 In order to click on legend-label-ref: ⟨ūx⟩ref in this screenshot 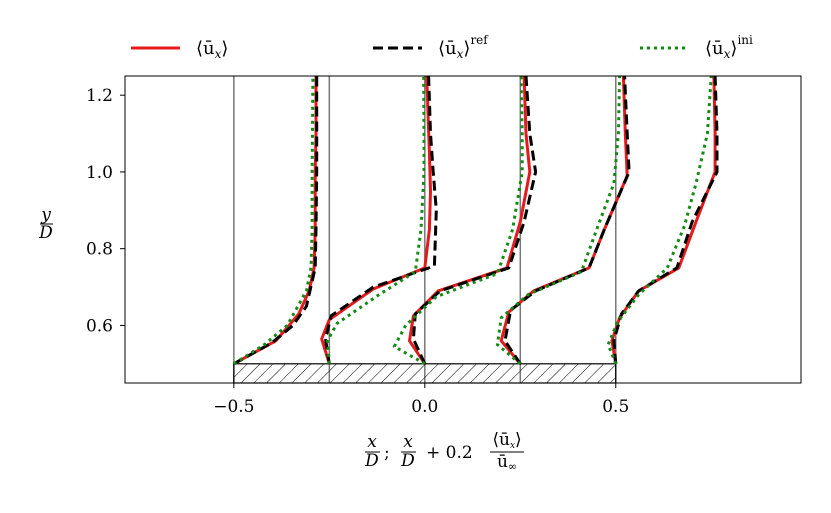, I will do `click(463, 47)`.